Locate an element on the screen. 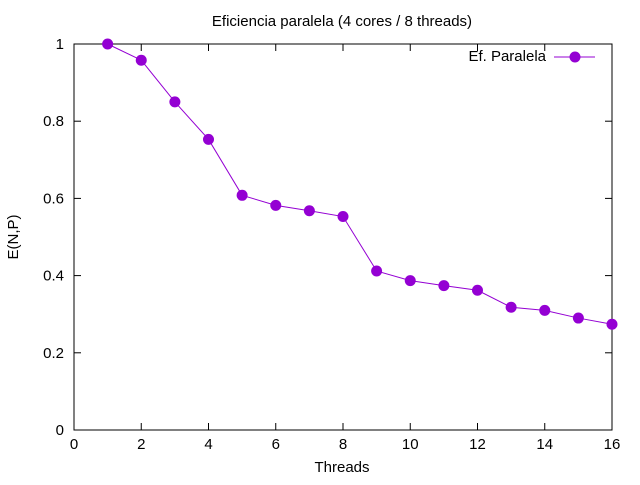 This screenshot has height=485, width=640. x-tick-label: 8 is located at coordinates (343, 444).